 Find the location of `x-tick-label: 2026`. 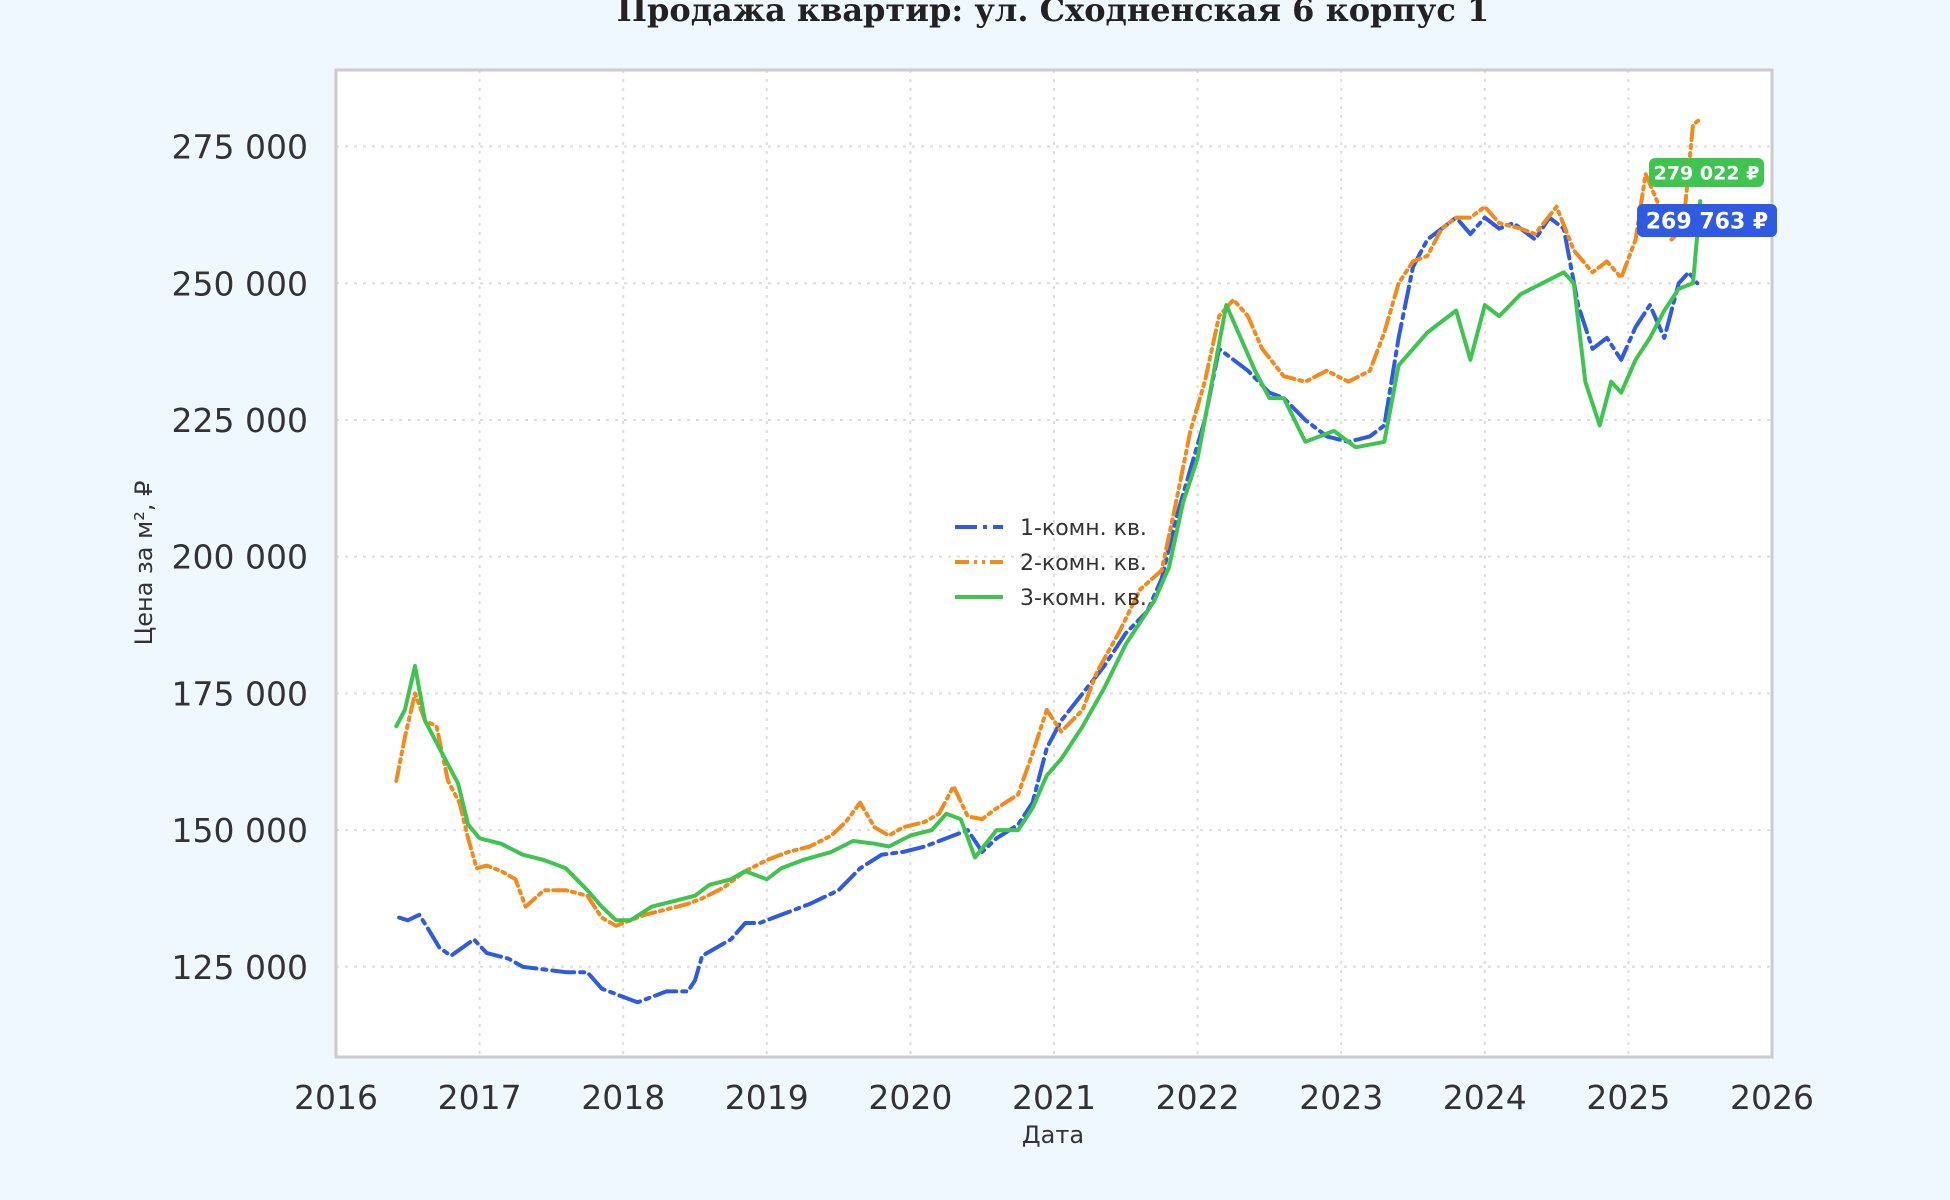

x-tick-label: 2026 is located at coordinates (1772, 1097).